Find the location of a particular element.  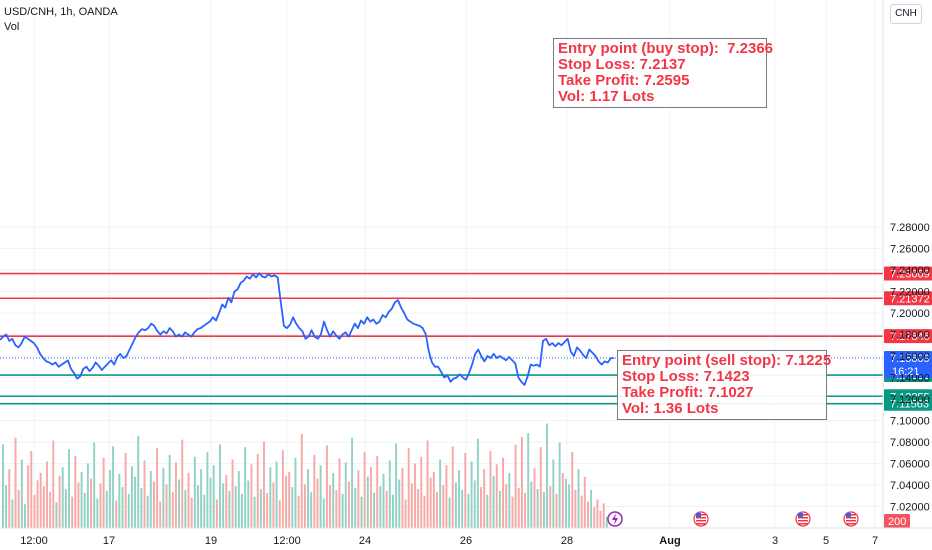

y-tick-label: 7.12000 is located at coordinates (910, 400).